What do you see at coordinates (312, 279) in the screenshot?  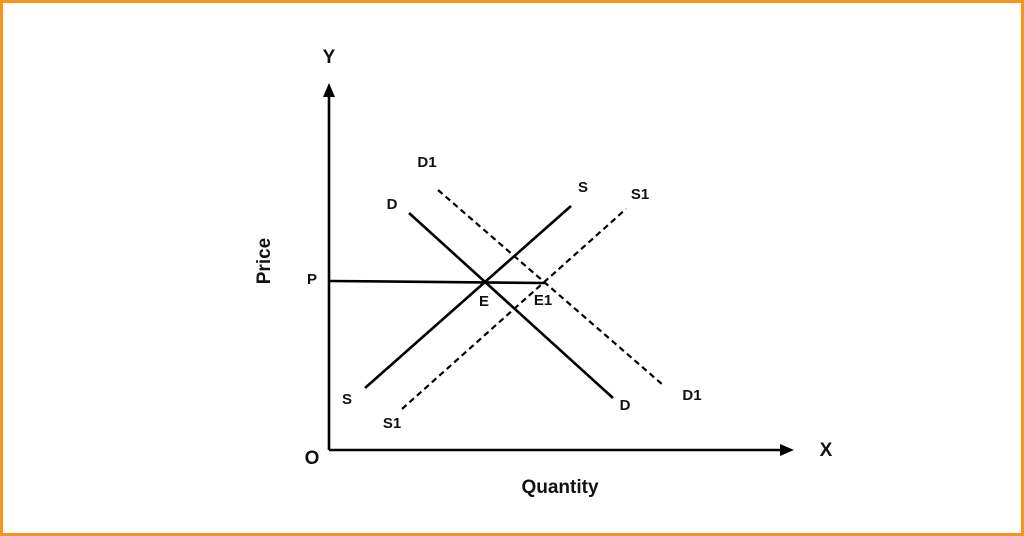 I see `price-label: P` at bounding box center [312, 279].